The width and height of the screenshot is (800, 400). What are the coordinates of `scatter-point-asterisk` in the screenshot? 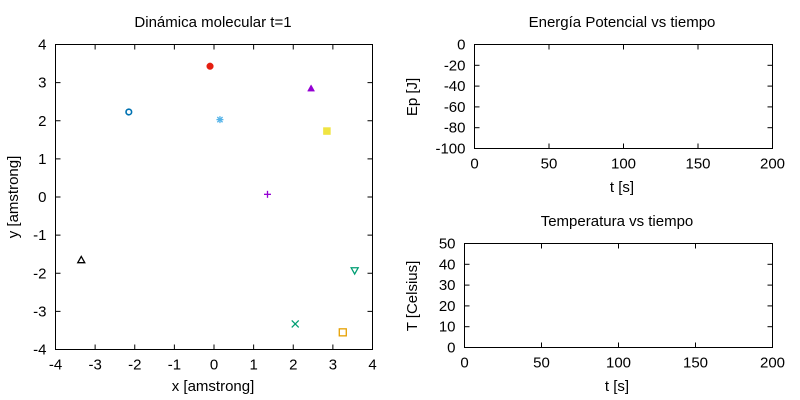 It's located at (220, 120).